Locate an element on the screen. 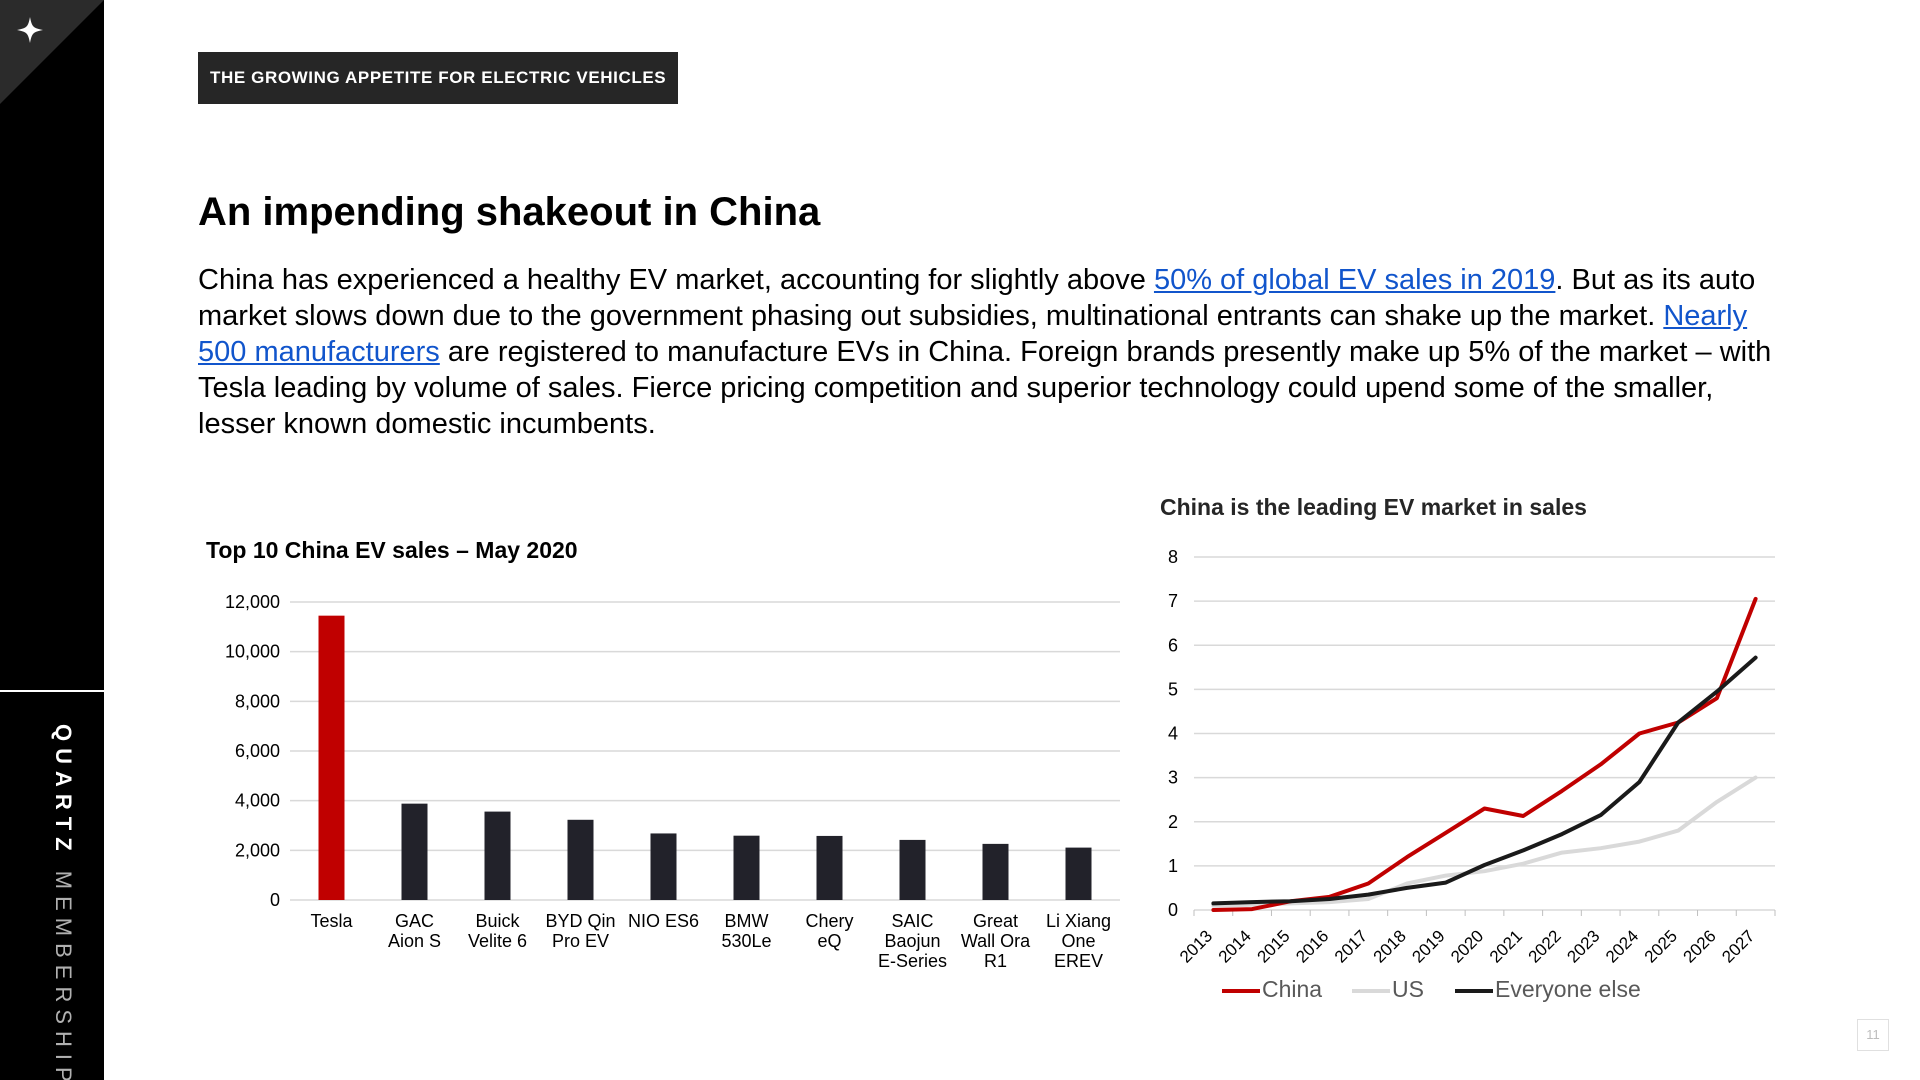 The image size is (1920, 1080). legend-label-everyone-else: Everyone else is located at coordinates (1568, 989).